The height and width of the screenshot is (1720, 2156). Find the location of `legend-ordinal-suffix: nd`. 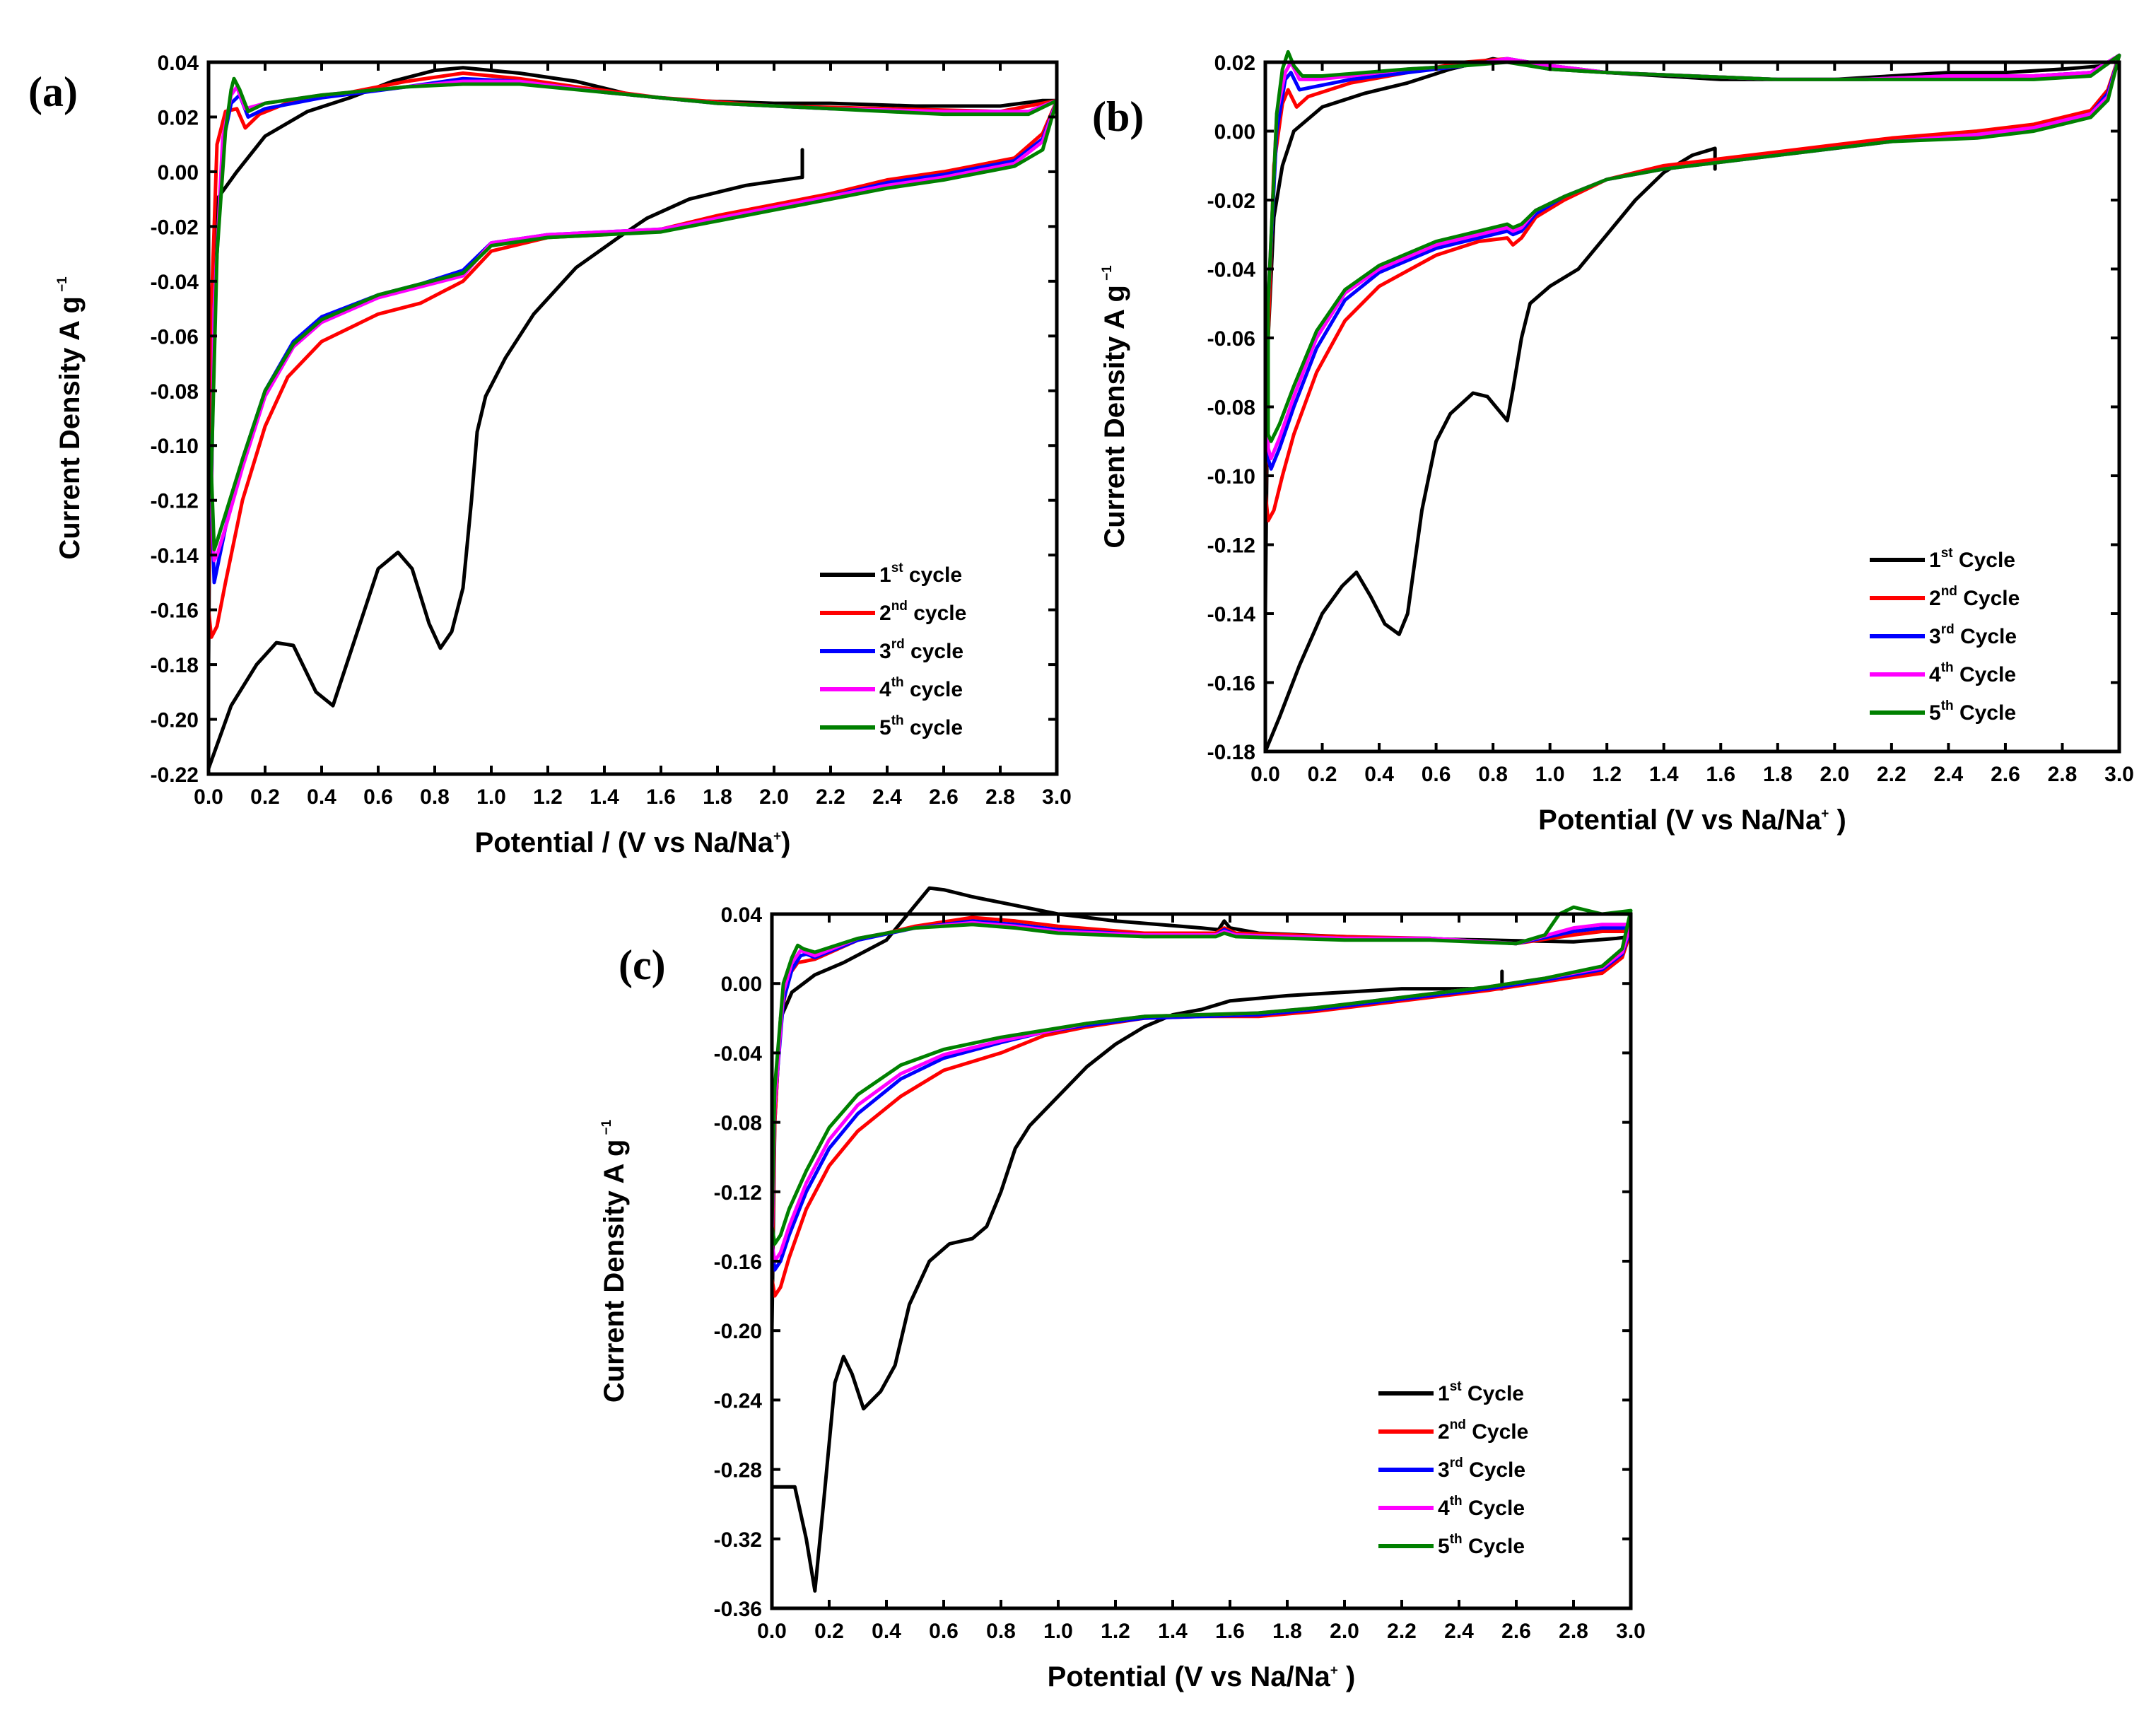

legend-ordinal-suffix: nd is located at coordinates (900, 606).